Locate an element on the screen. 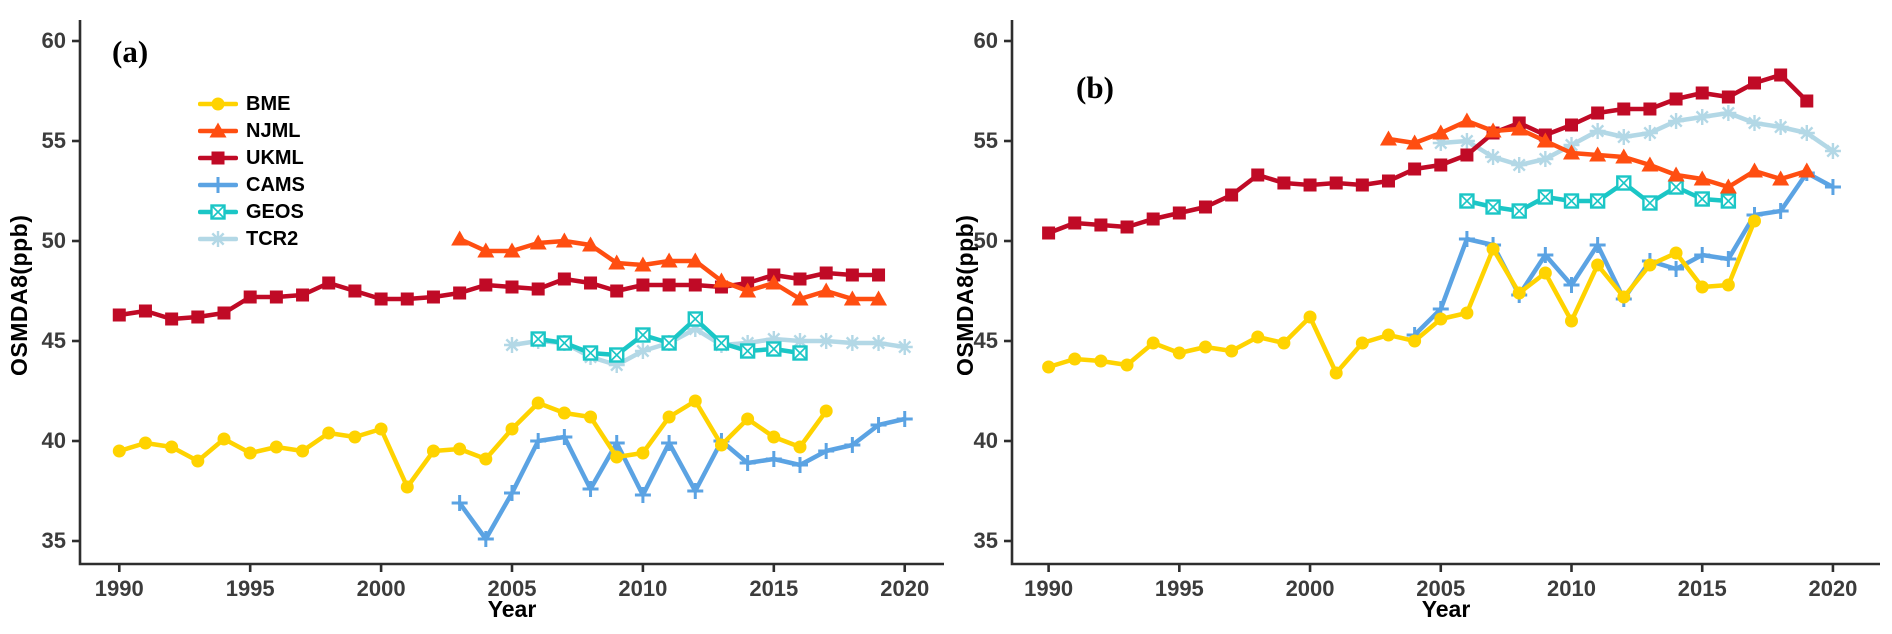 The width and height of the screenshot is (1892, 634). asterisk-marker is located at coordinates (218, 239).